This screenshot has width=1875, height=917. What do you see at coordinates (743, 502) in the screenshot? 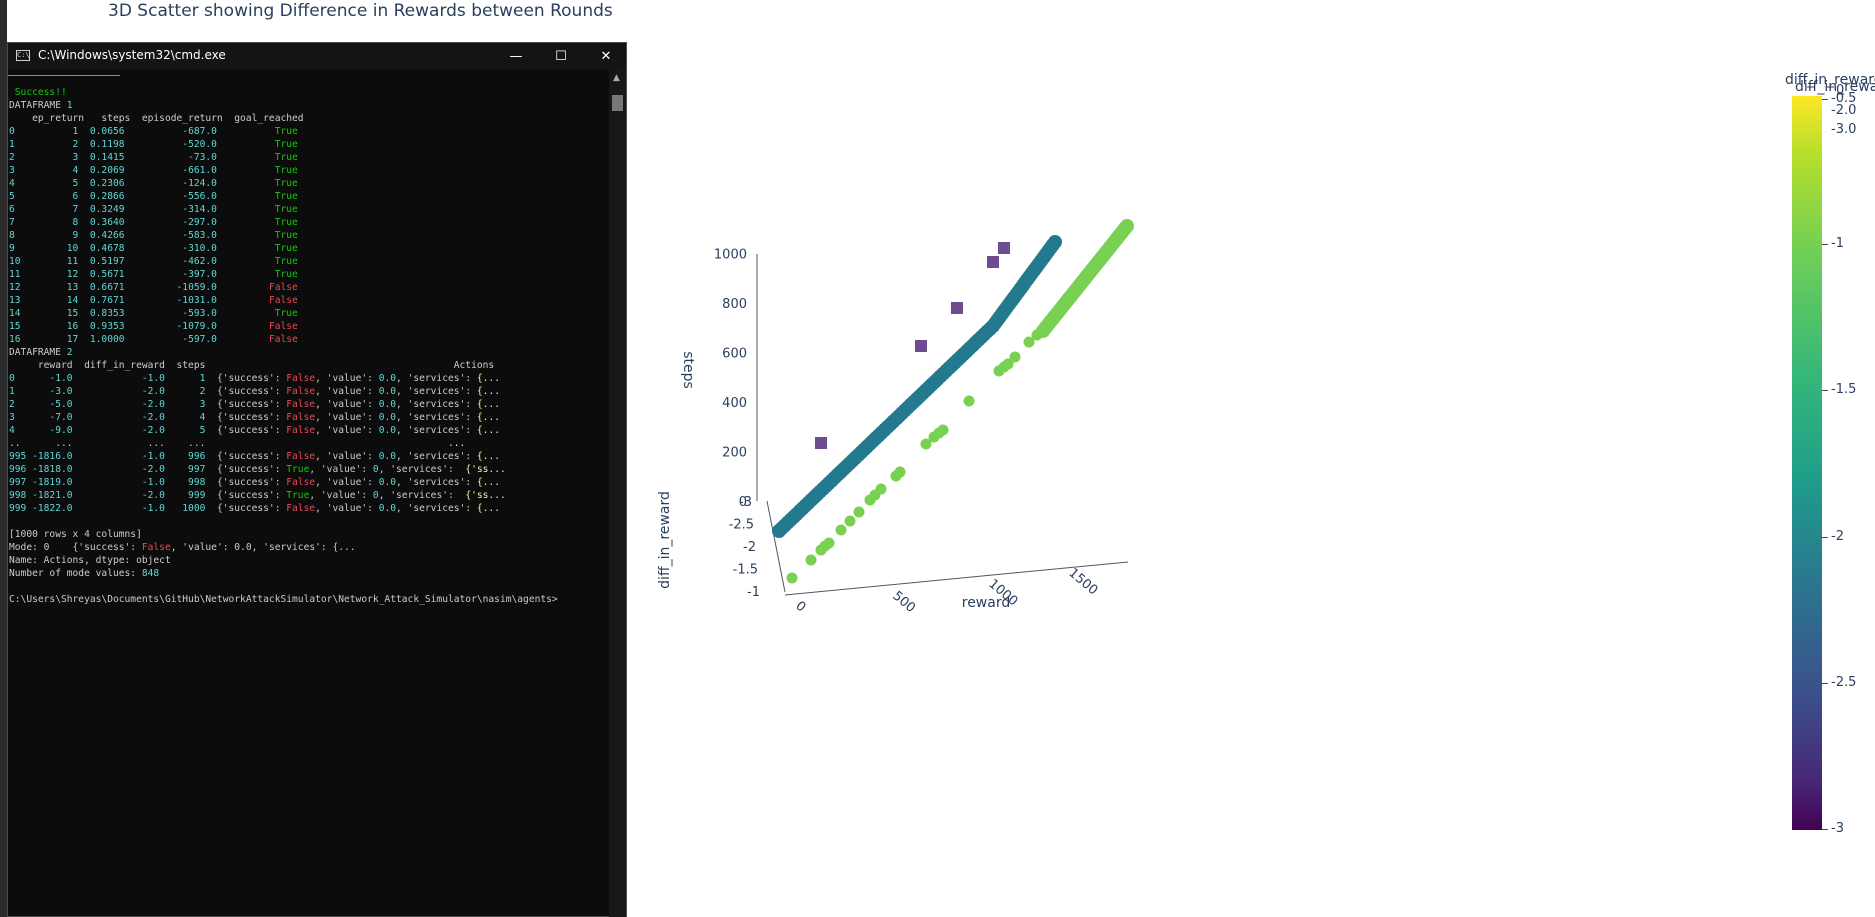
I see `steps-tick-label: 0` at bounding box center [743, 502].